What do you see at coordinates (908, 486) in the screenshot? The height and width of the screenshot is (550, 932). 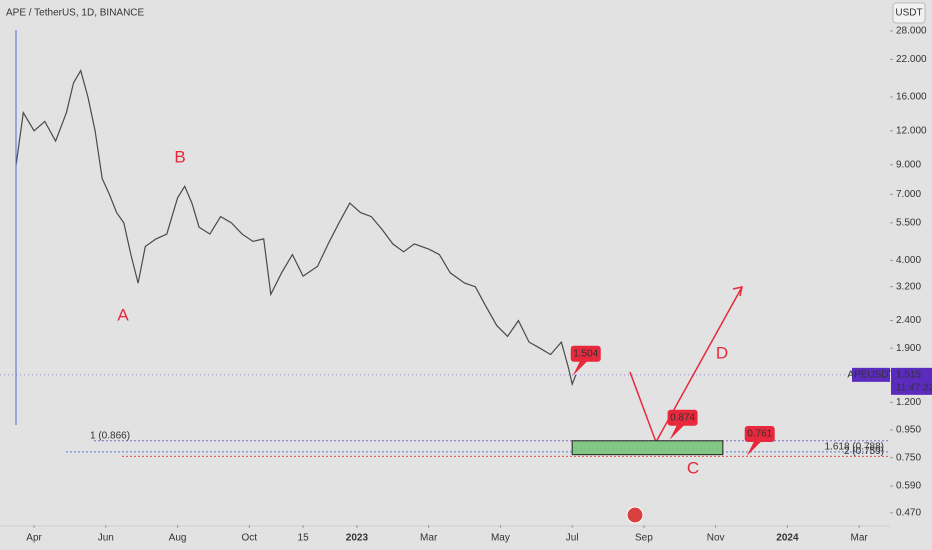 I see `y-tick-label: 0.590` at bounding box center [908, 486].